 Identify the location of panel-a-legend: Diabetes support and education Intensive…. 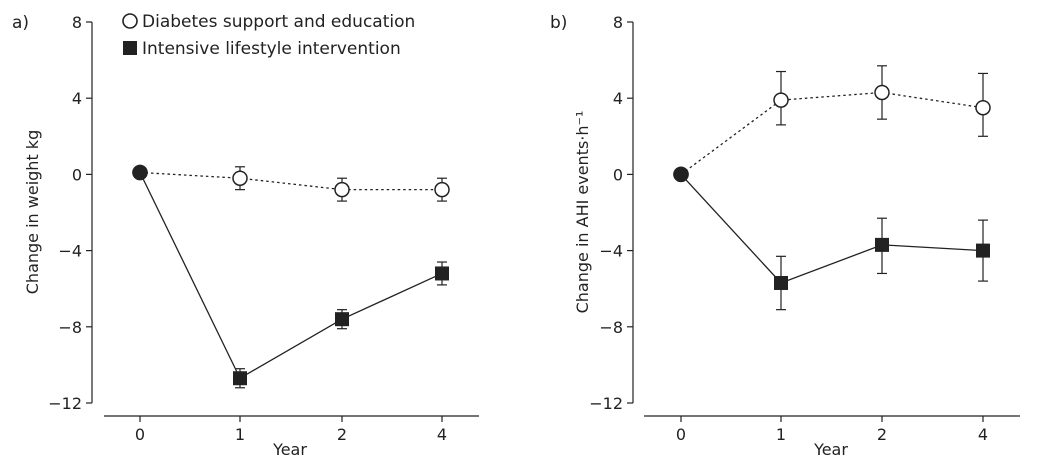
(268, 35).